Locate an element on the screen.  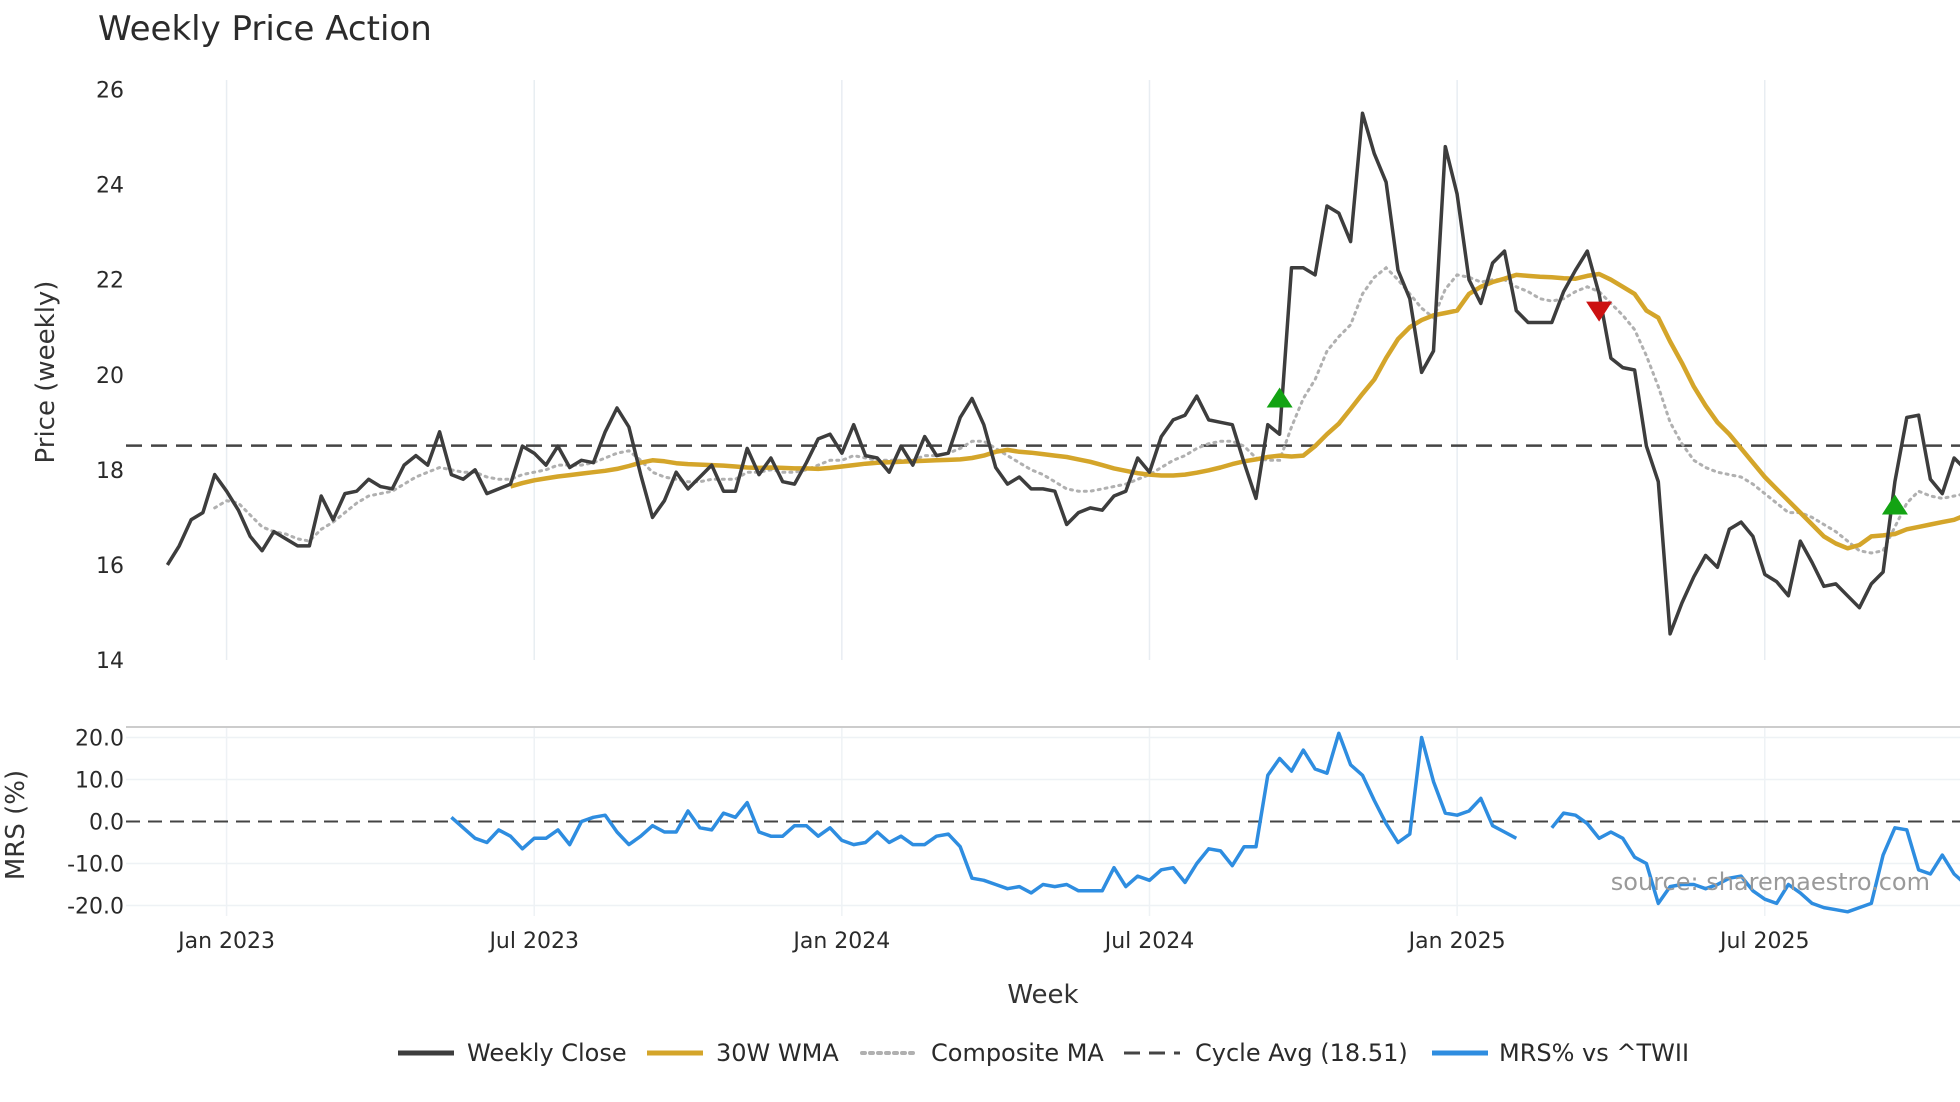
price-y-tick-label: 22 is located at coordinates (110, 281).